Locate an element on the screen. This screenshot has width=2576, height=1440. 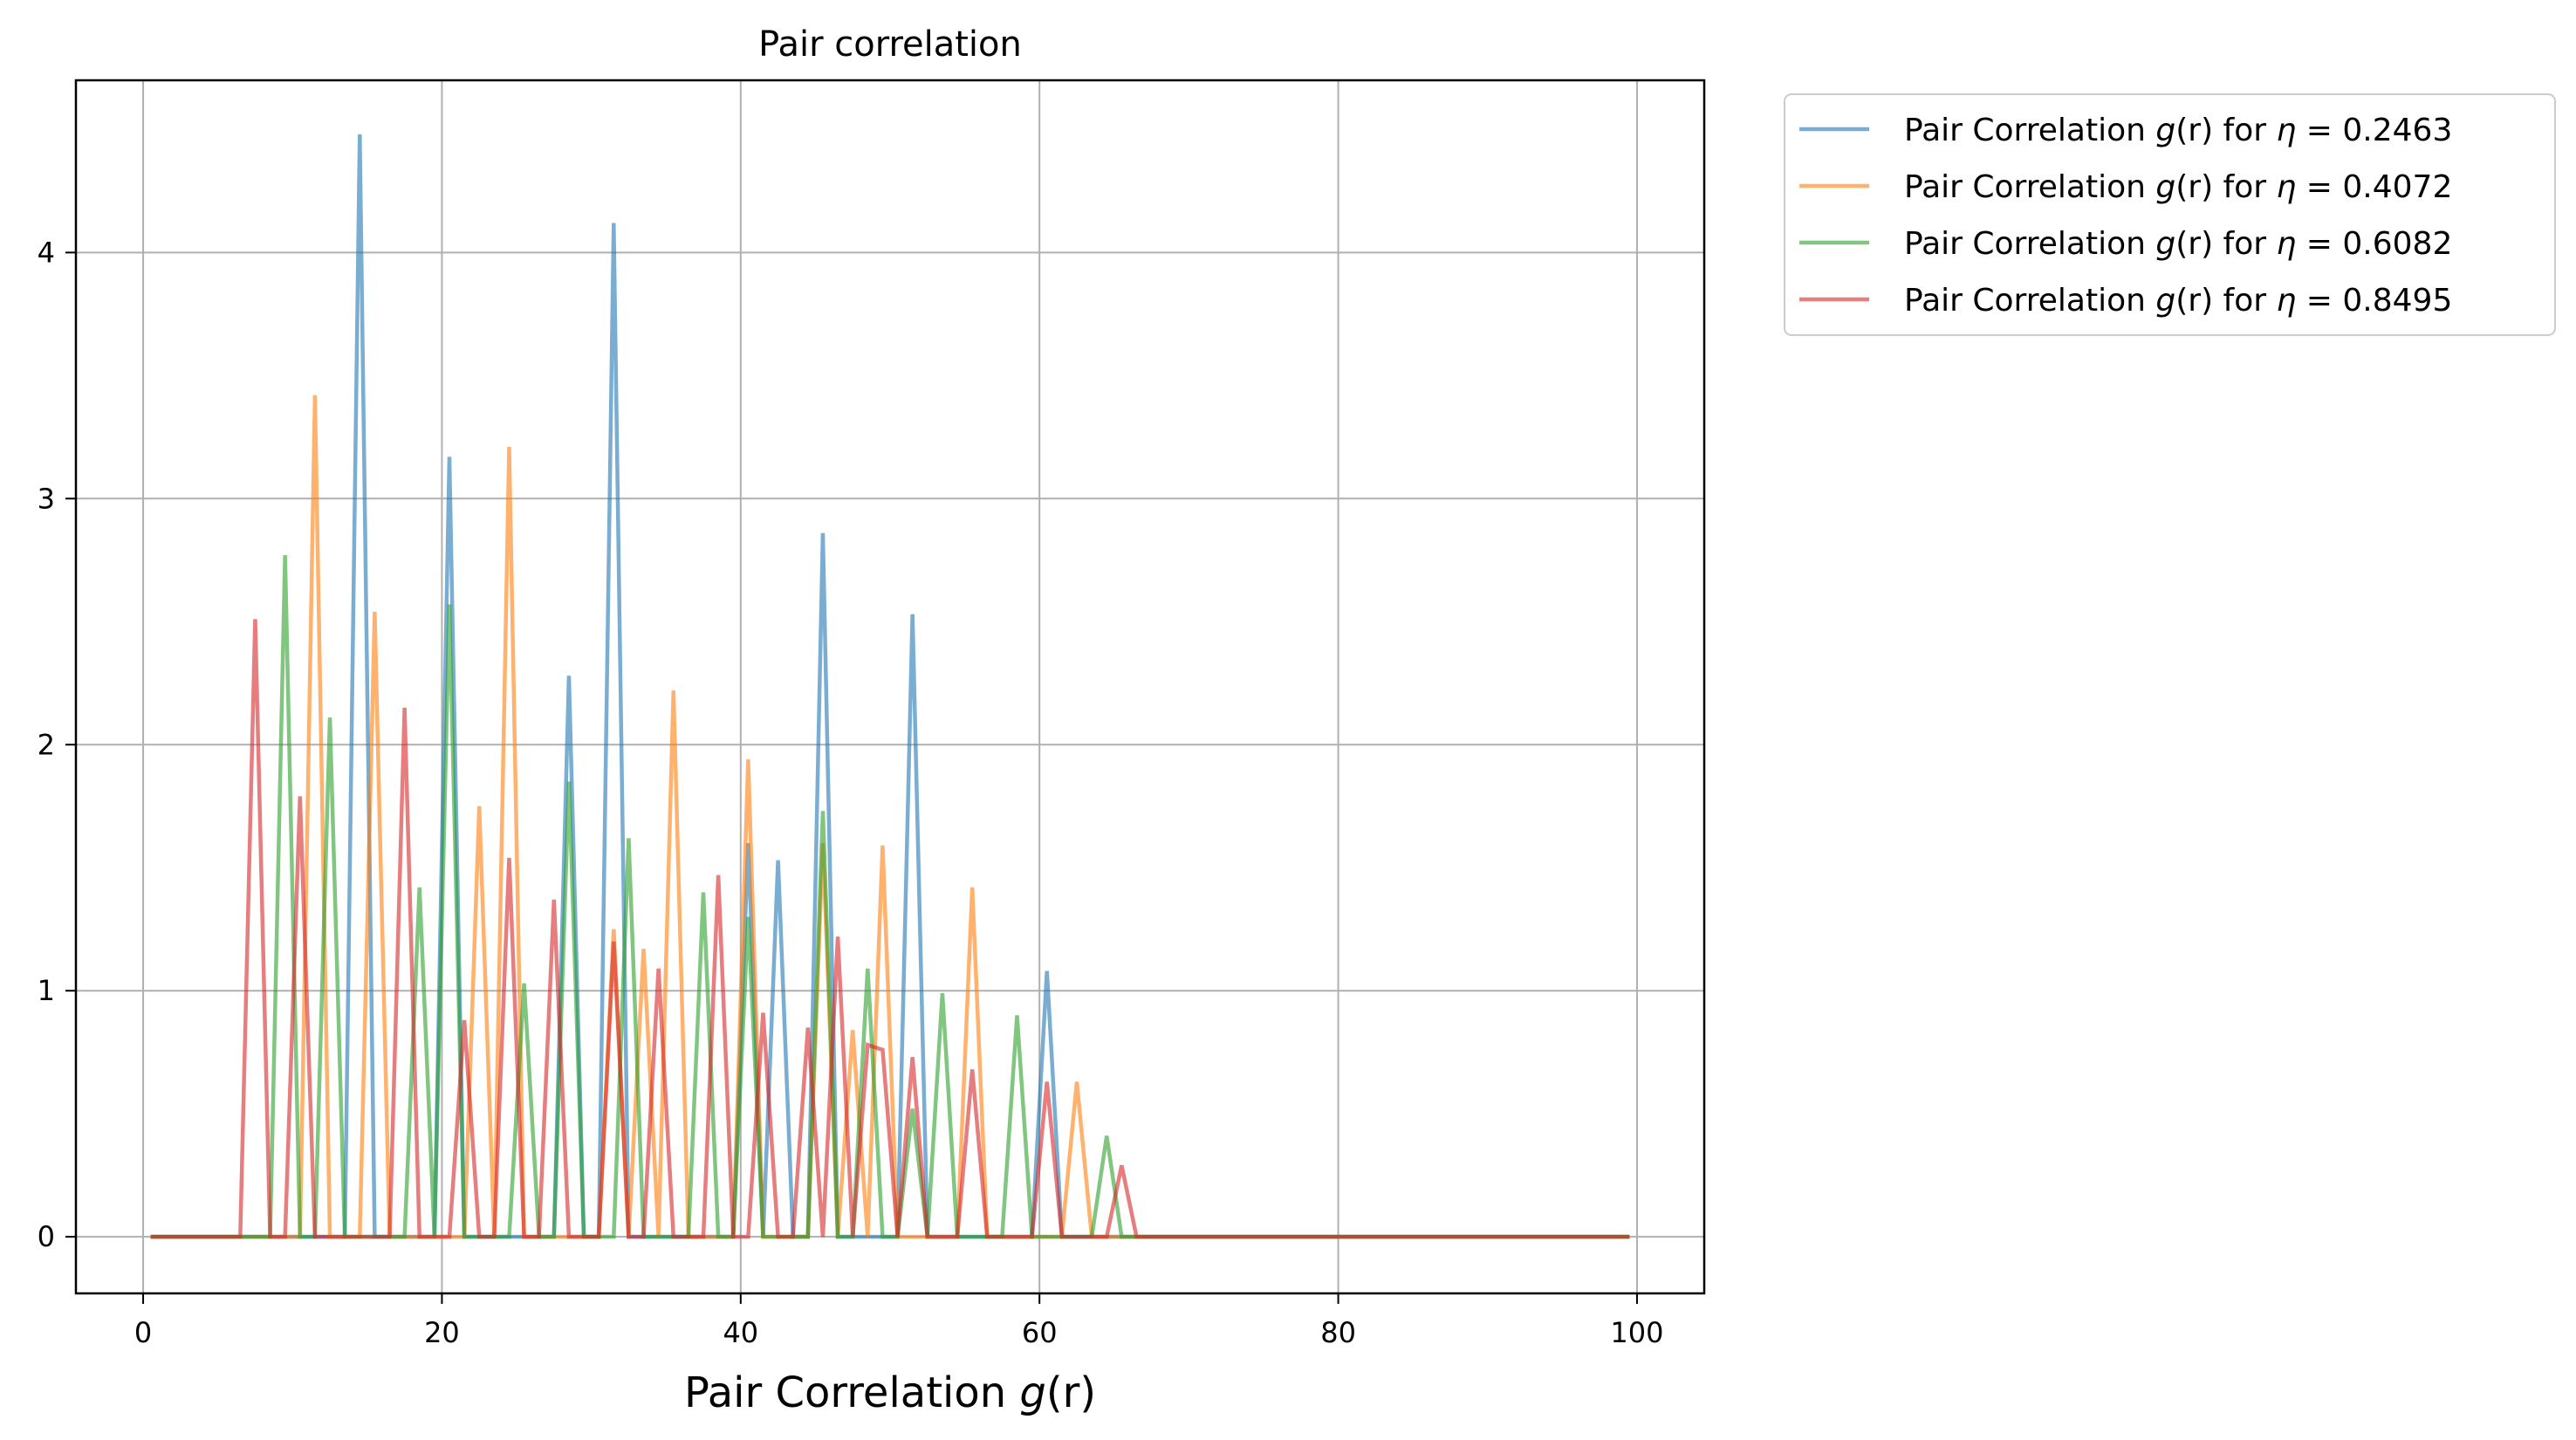
x-tick-label: 20 is located at coordinates (442, 1332).